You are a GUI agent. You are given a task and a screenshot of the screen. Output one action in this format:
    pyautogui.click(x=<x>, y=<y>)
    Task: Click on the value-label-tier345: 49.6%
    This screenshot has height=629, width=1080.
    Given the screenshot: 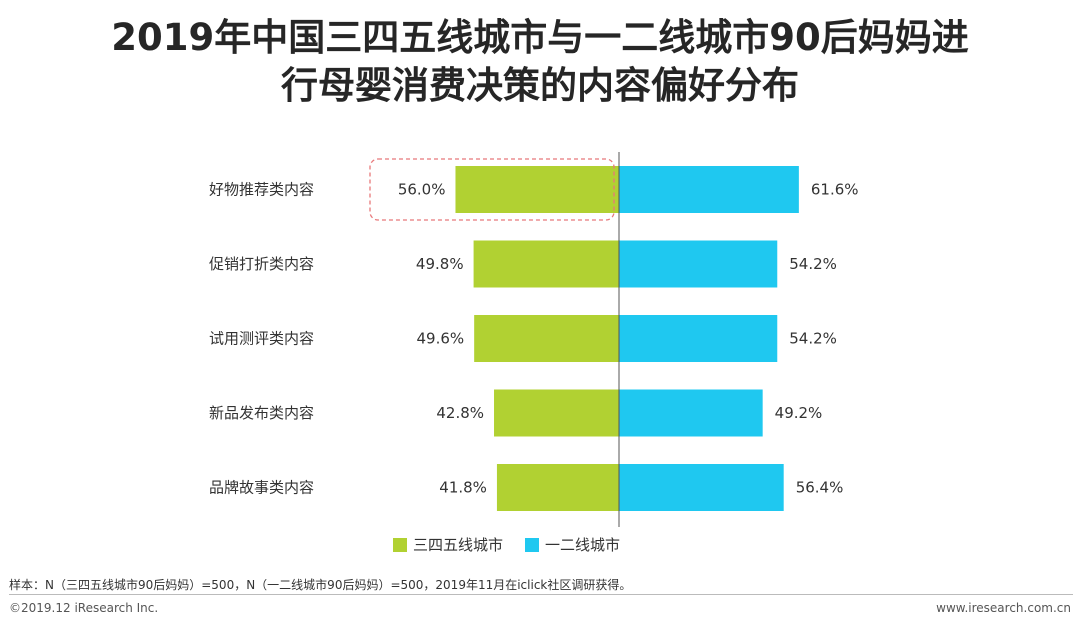 What is the action you would take?
    pyautogui.click(x=441, y=339)
    